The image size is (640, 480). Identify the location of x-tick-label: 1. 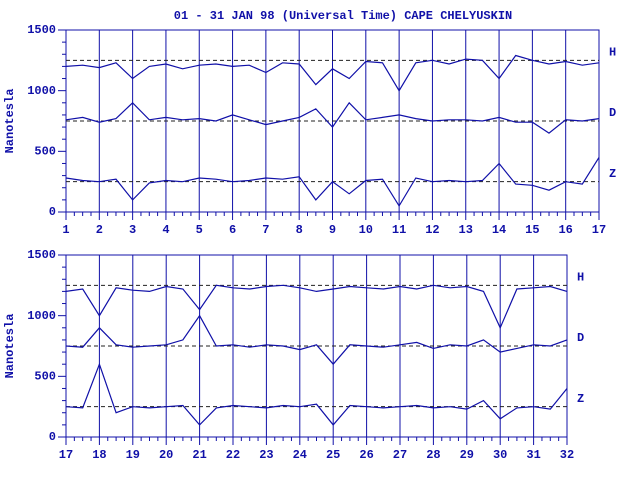
(65, 230).